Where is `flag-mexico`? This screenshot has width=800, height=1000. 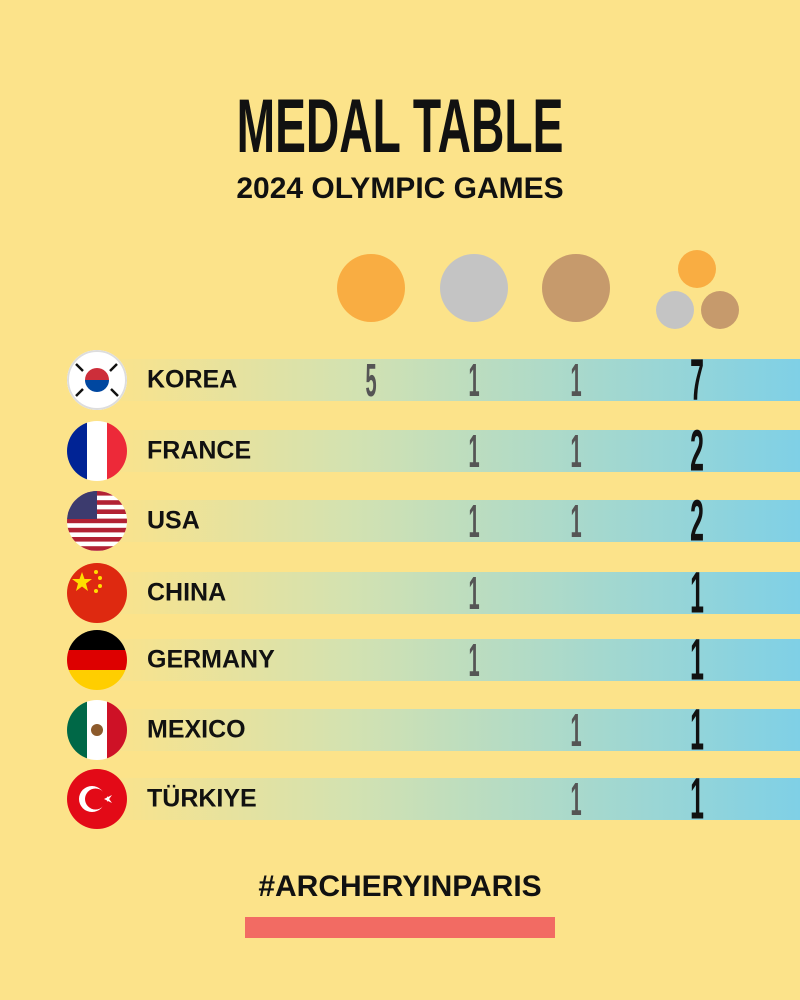
flag-mexico is located at coordinates (97, 730).